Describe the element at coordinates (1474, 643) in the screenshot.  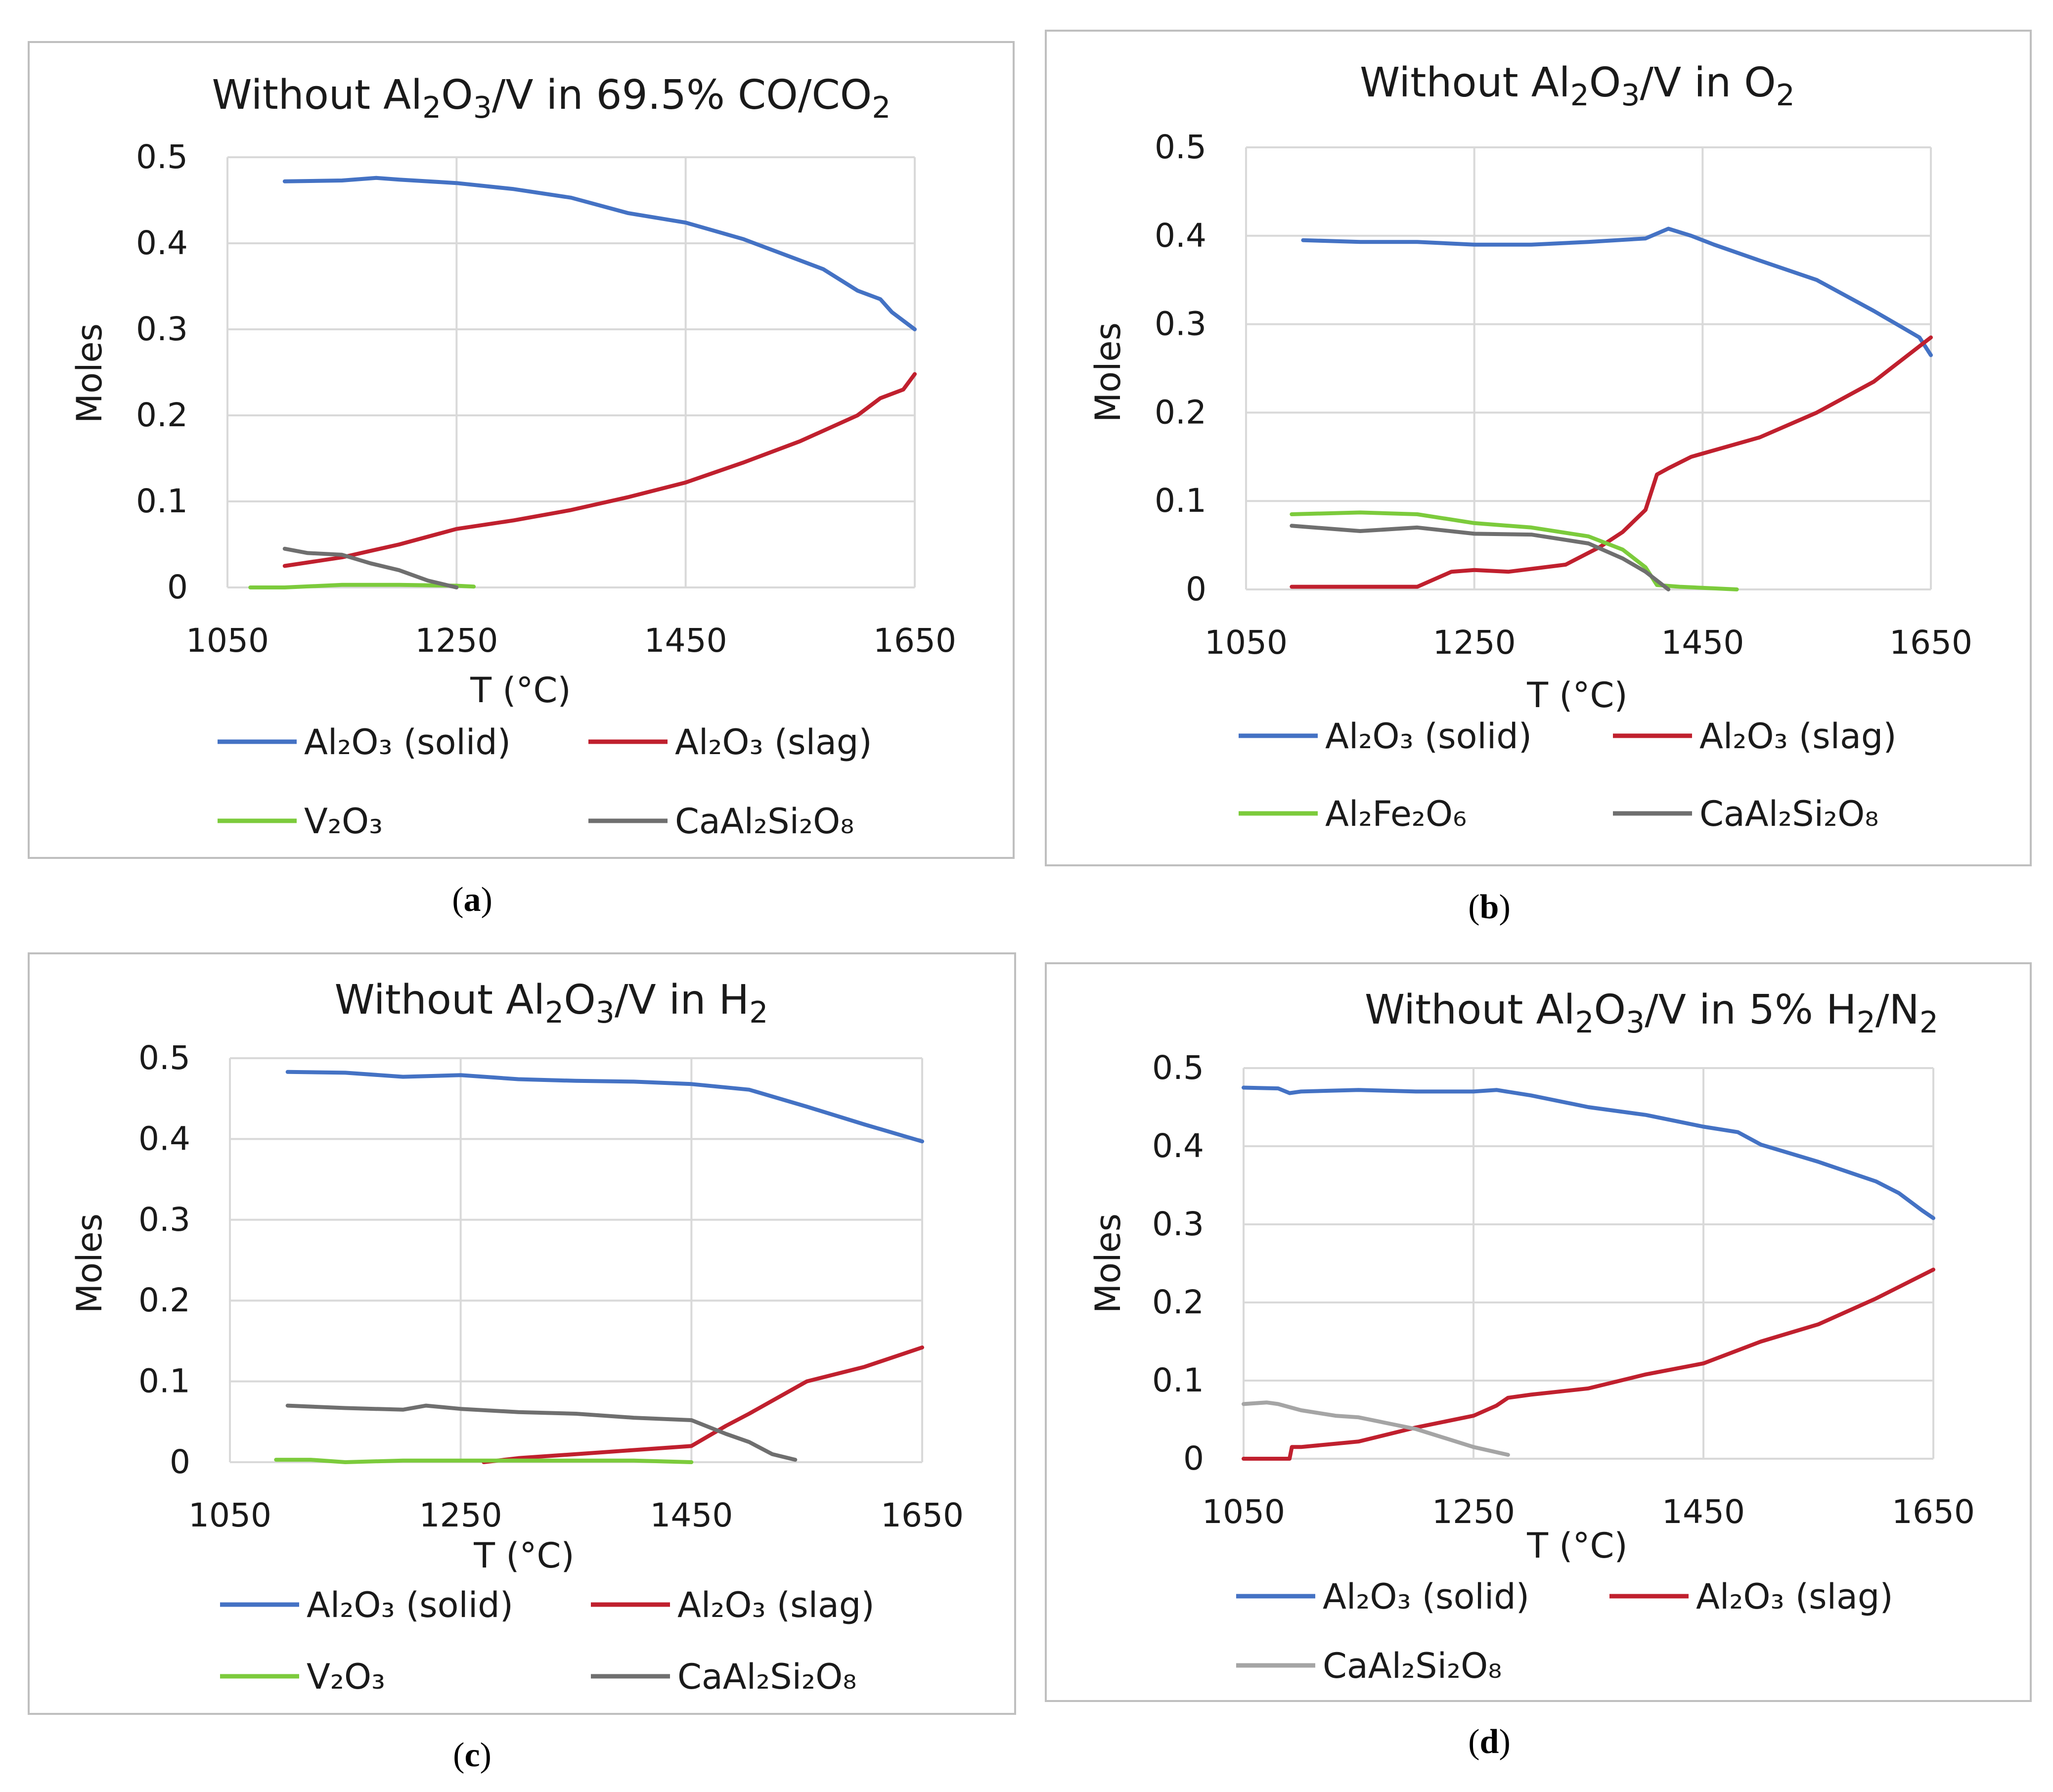
I see `x-tick-label-b-1: 1250` at that location.